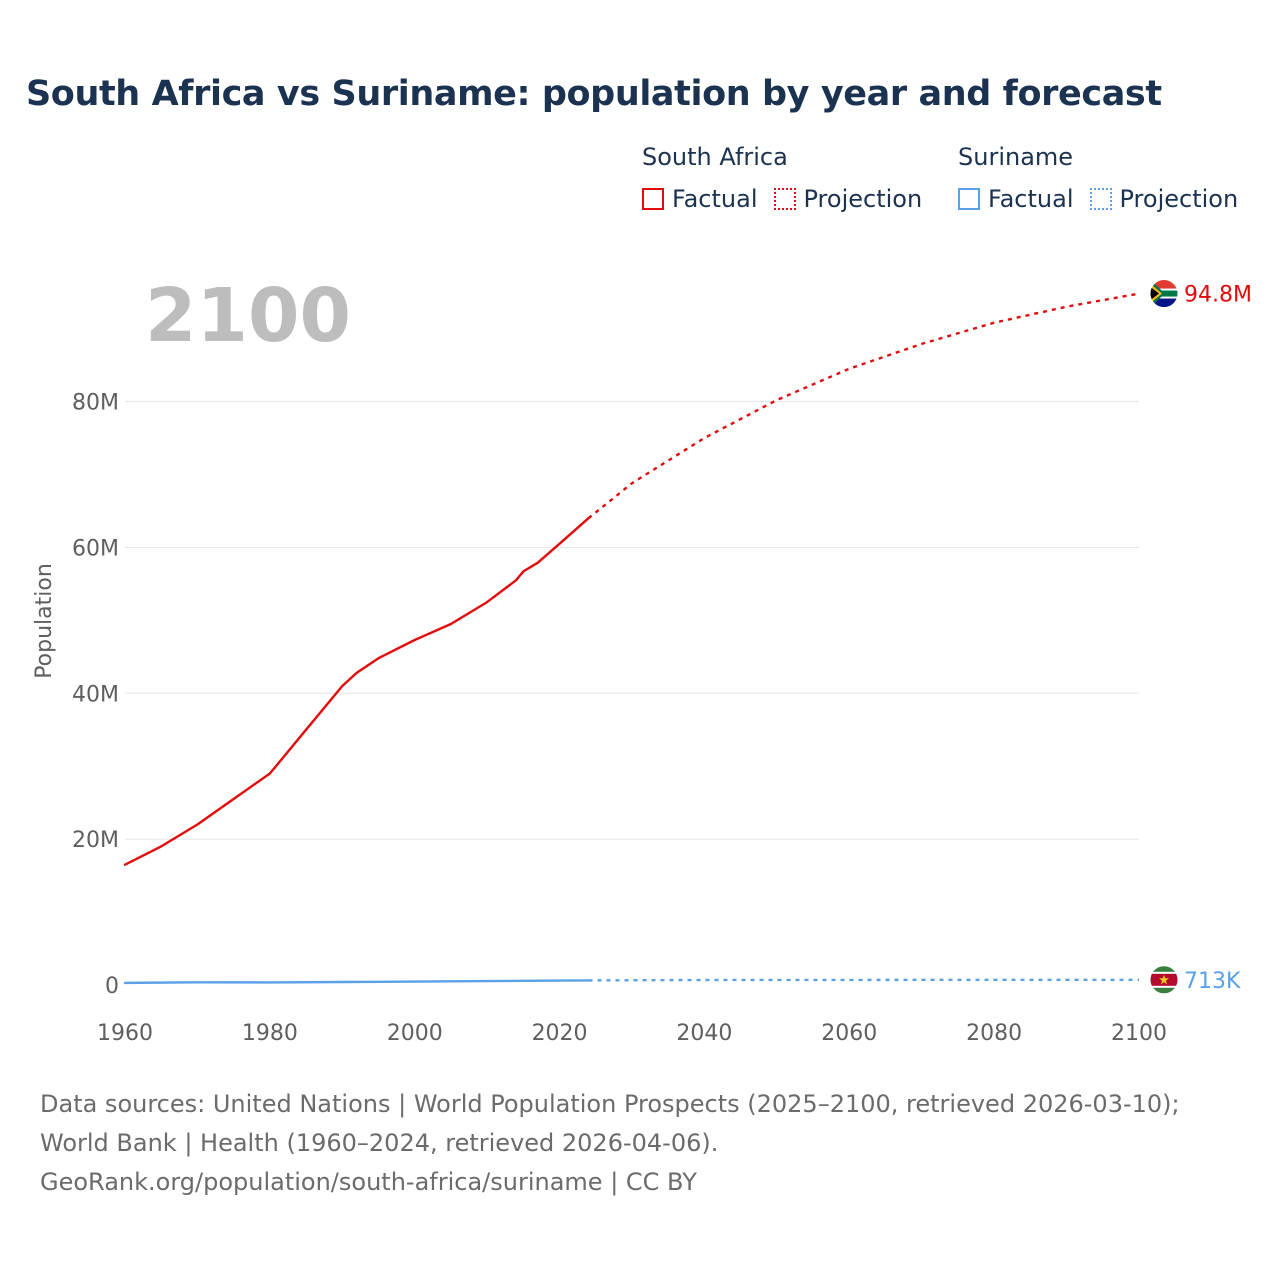 Image resolution: width=1280 pixels, height=1280 pixels. I want to click on y-tick-label: 40M, so click(95, 694).